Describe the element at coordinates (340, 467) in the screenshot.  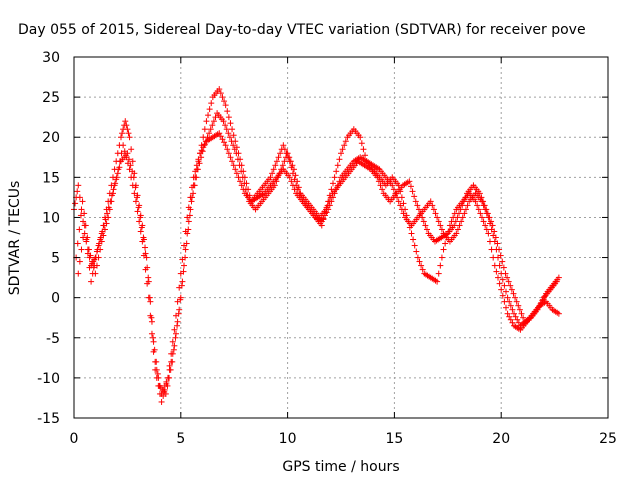
I see `x-axis-label: GPS time / hours` at that location.